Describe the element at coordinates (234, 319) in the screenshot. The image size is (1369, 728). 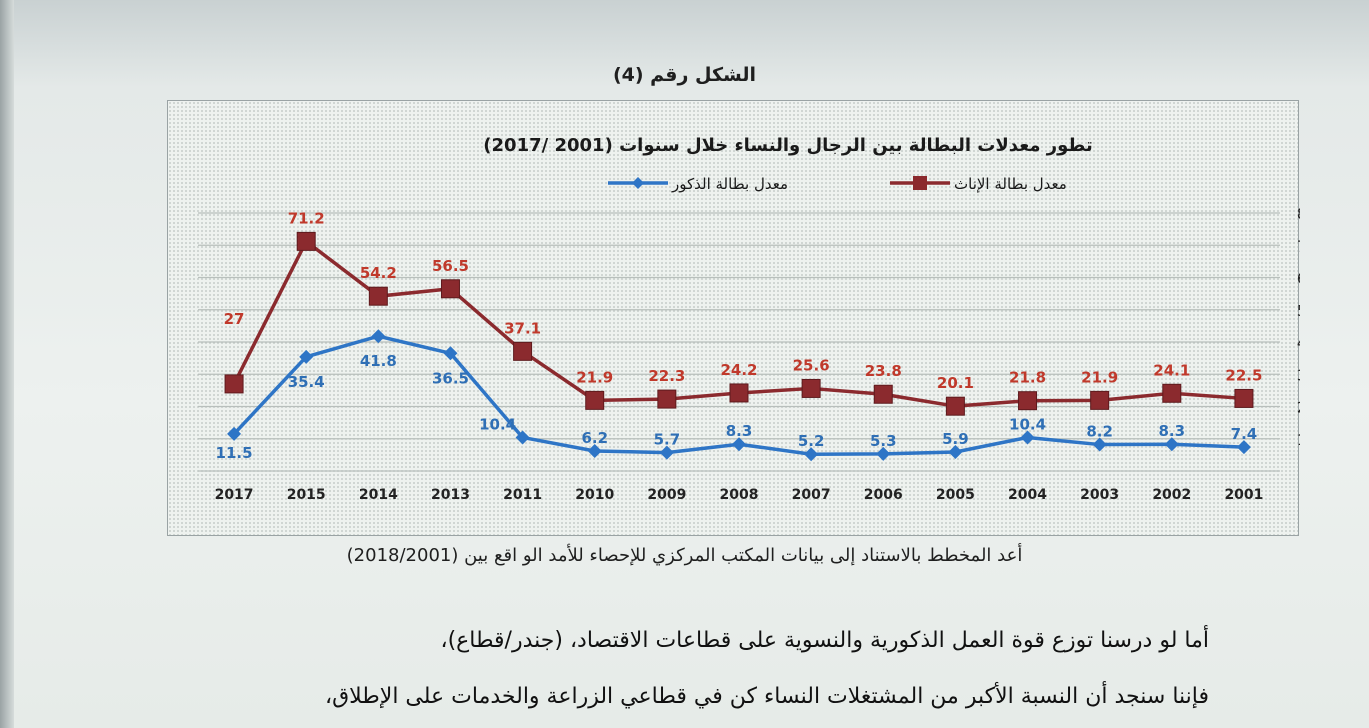
I see `female-data-label: 27` at that location.